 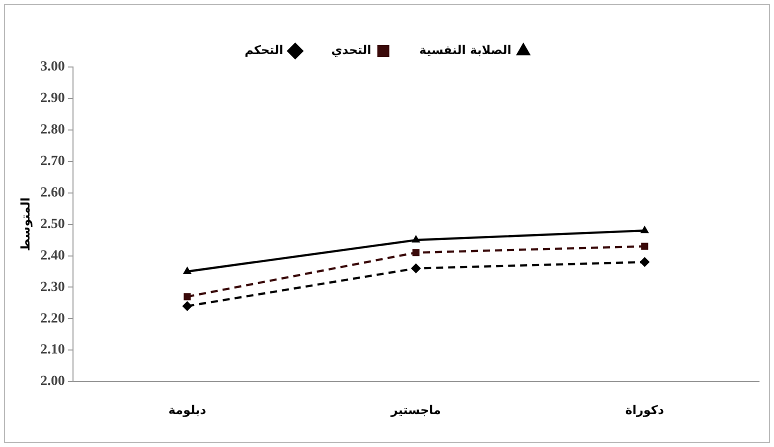 I want to click on x-tick-label: ماجستير, so click(x=415, y=409).